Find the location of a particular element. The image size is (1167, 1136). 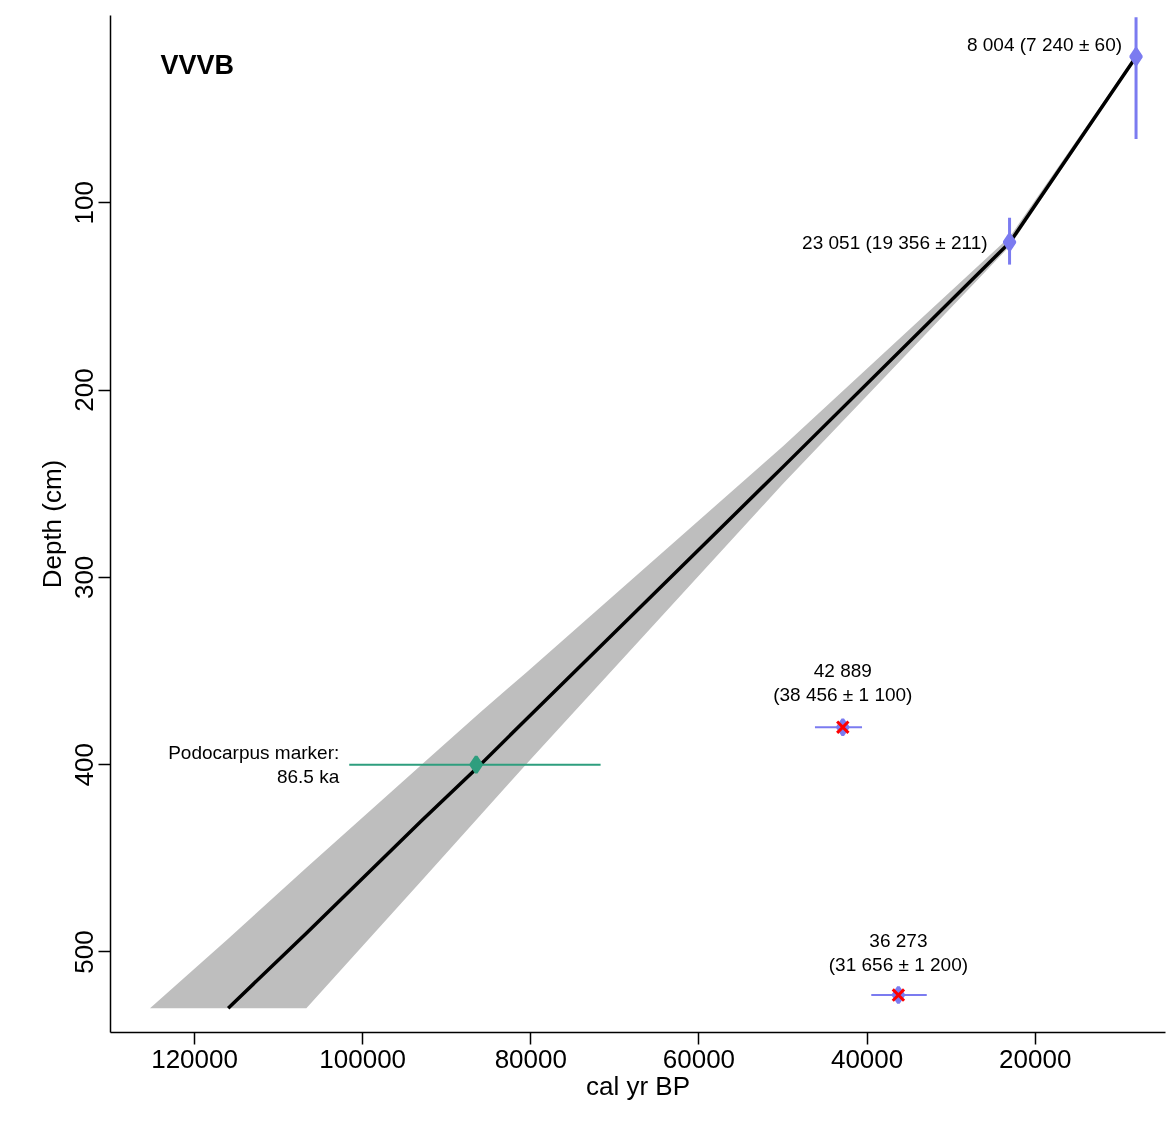

y-tick-label: 300 is located at coordinates (84, 577).